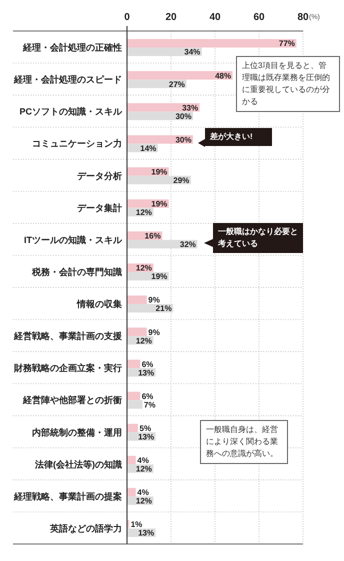 The width and height of the screenshot is (344, 561). I want to click on data-label: 33%, so click(190, 107).